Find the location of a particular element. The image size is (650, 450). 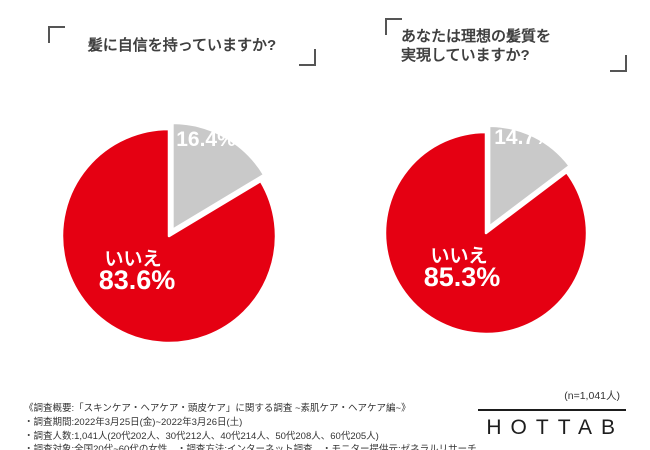

chart1-yes-percent: 16.4% is located at coordinates (206, 139).